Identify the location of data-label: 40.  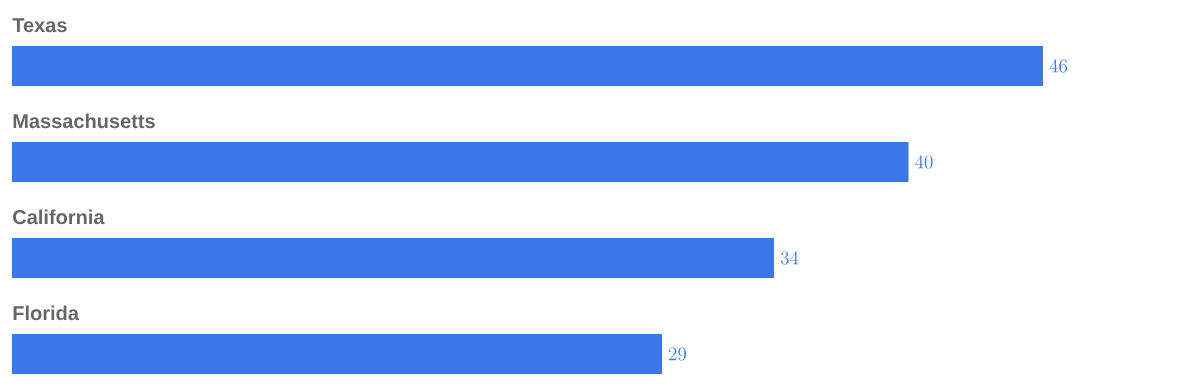
(924, 162).